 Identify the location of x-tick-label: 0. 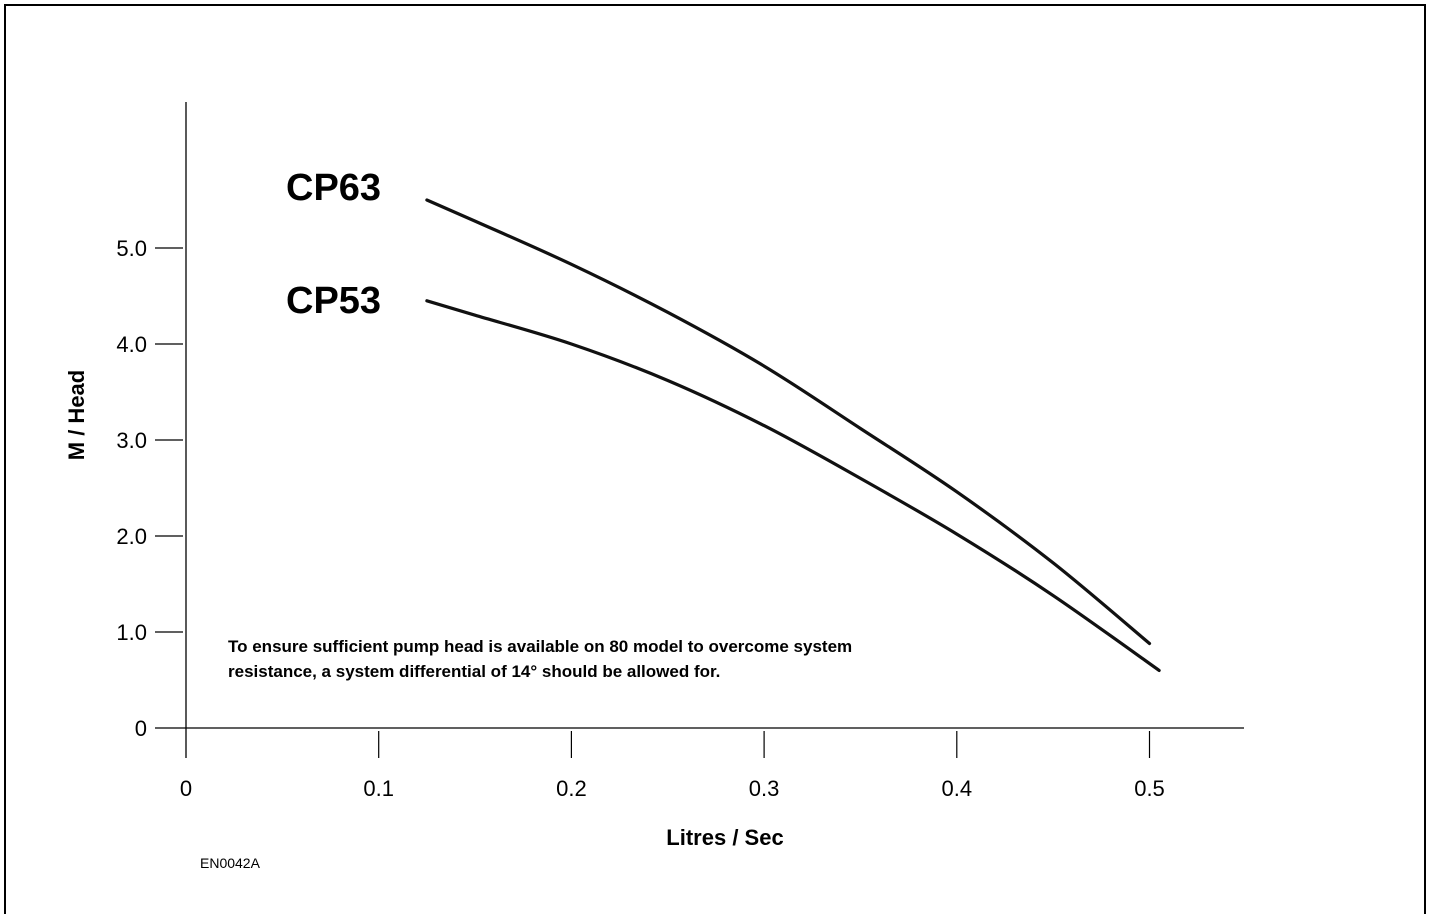
(186, 788).